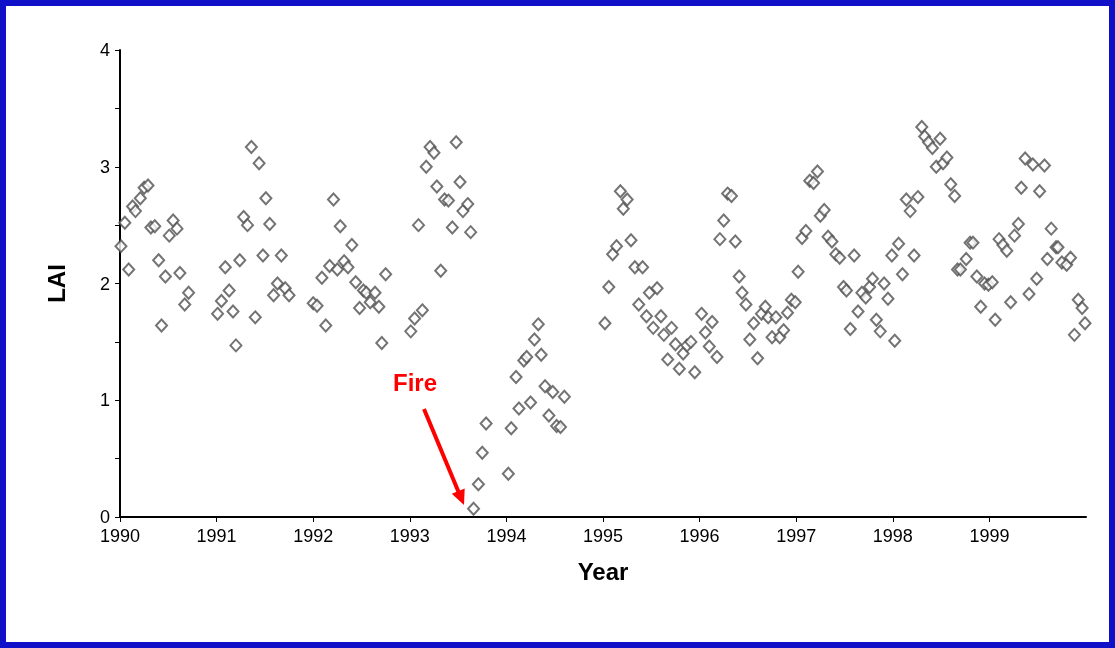 Image resolution: width=1115 pixels, height=648 pixels. I want to click on x-tick-label: 1998, so click(892, 536).